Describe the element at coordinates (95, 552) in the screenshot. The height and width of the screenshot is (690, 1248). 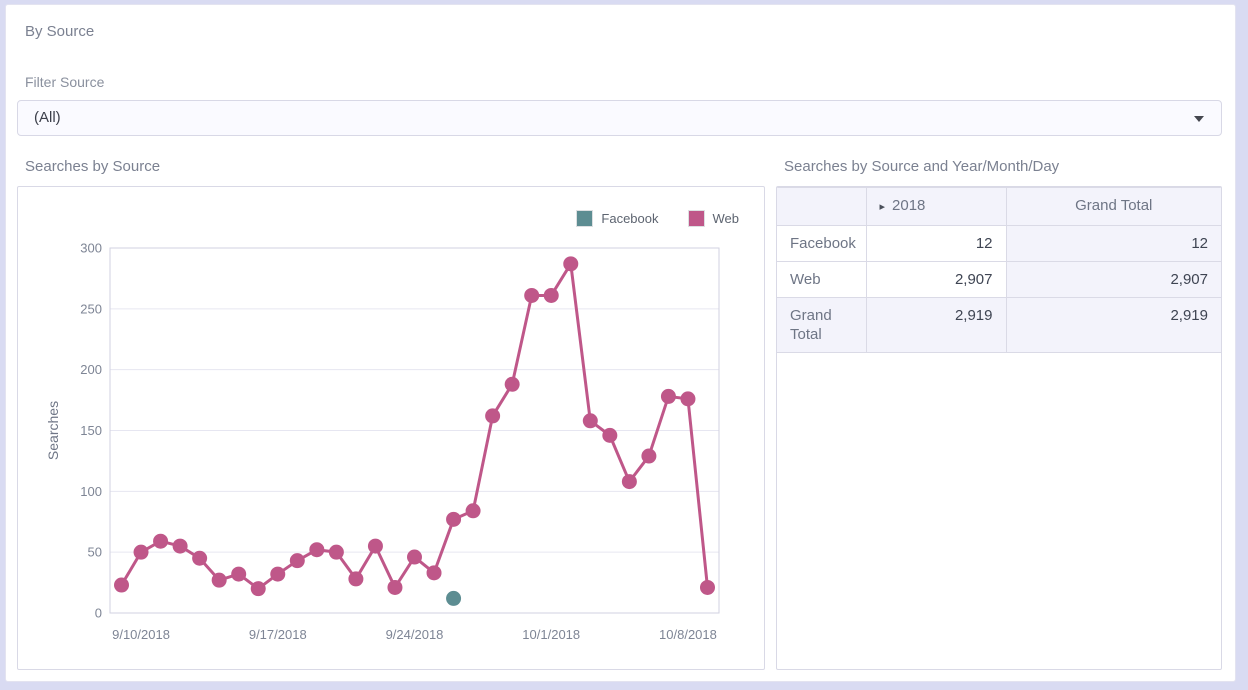
I see `y-tick-label: 50` at that location.